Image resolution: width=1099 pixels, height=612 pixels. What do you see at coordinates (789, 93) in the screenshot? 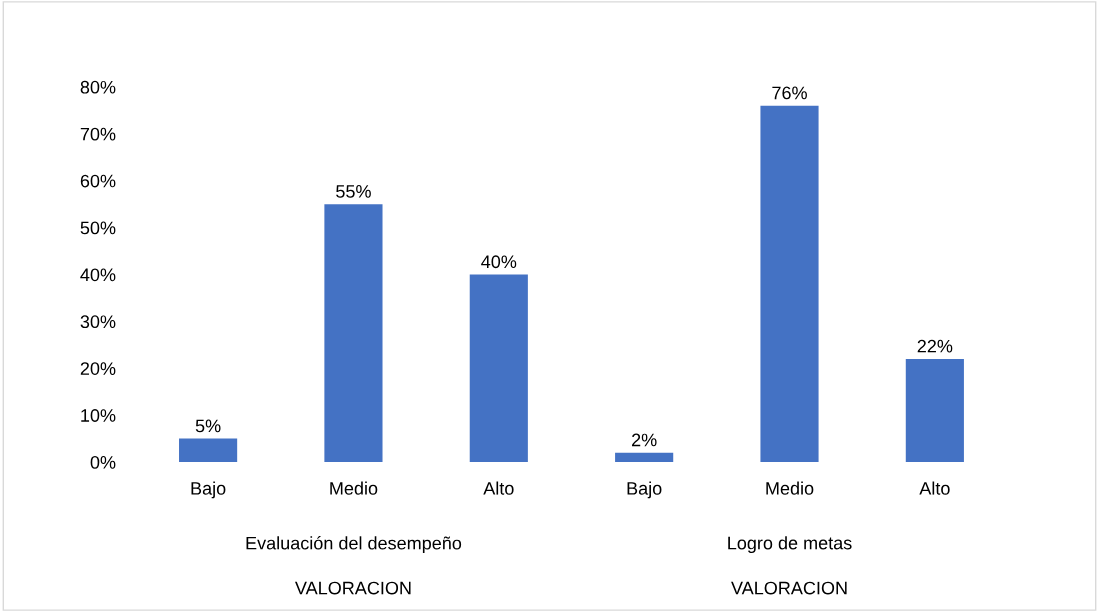
I see `data-label: 76%` at bounding box center [789, 93].